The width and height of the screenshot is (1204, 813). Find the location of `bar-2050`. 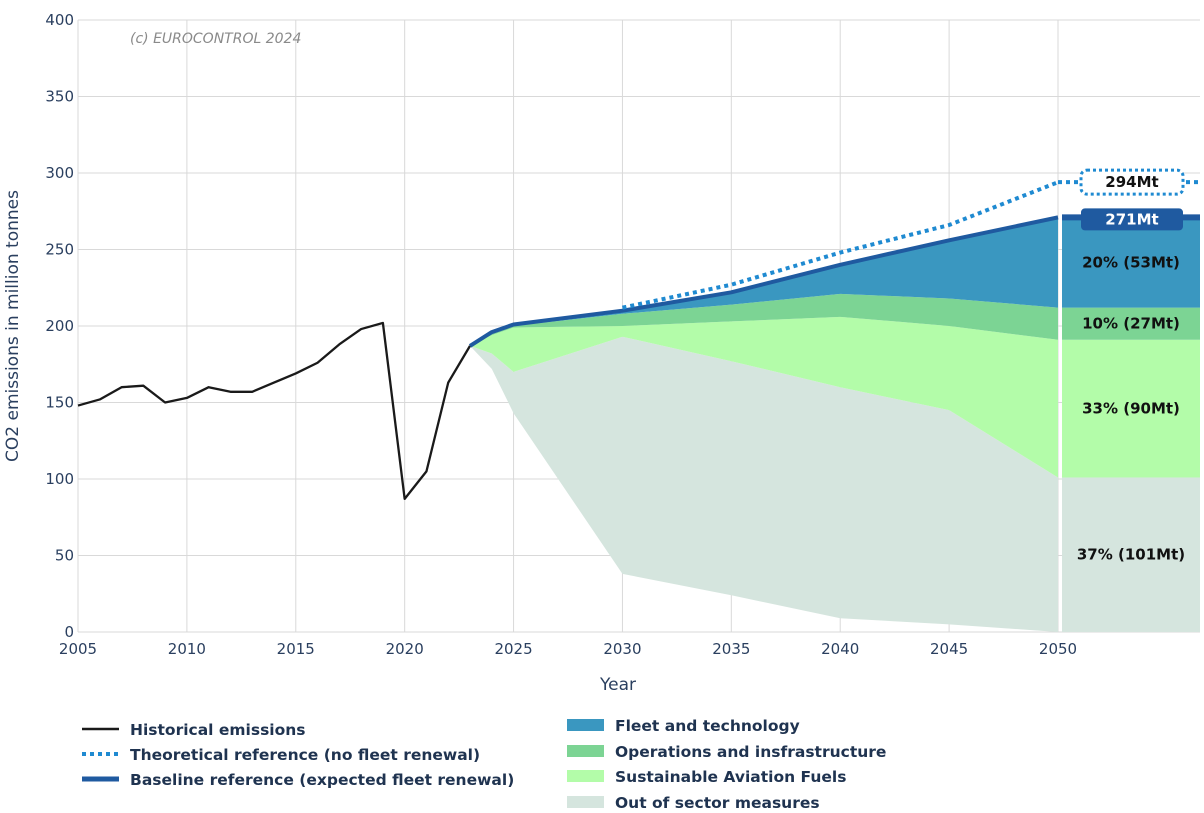

bar-2050 is located at coordinates (1131, 423).